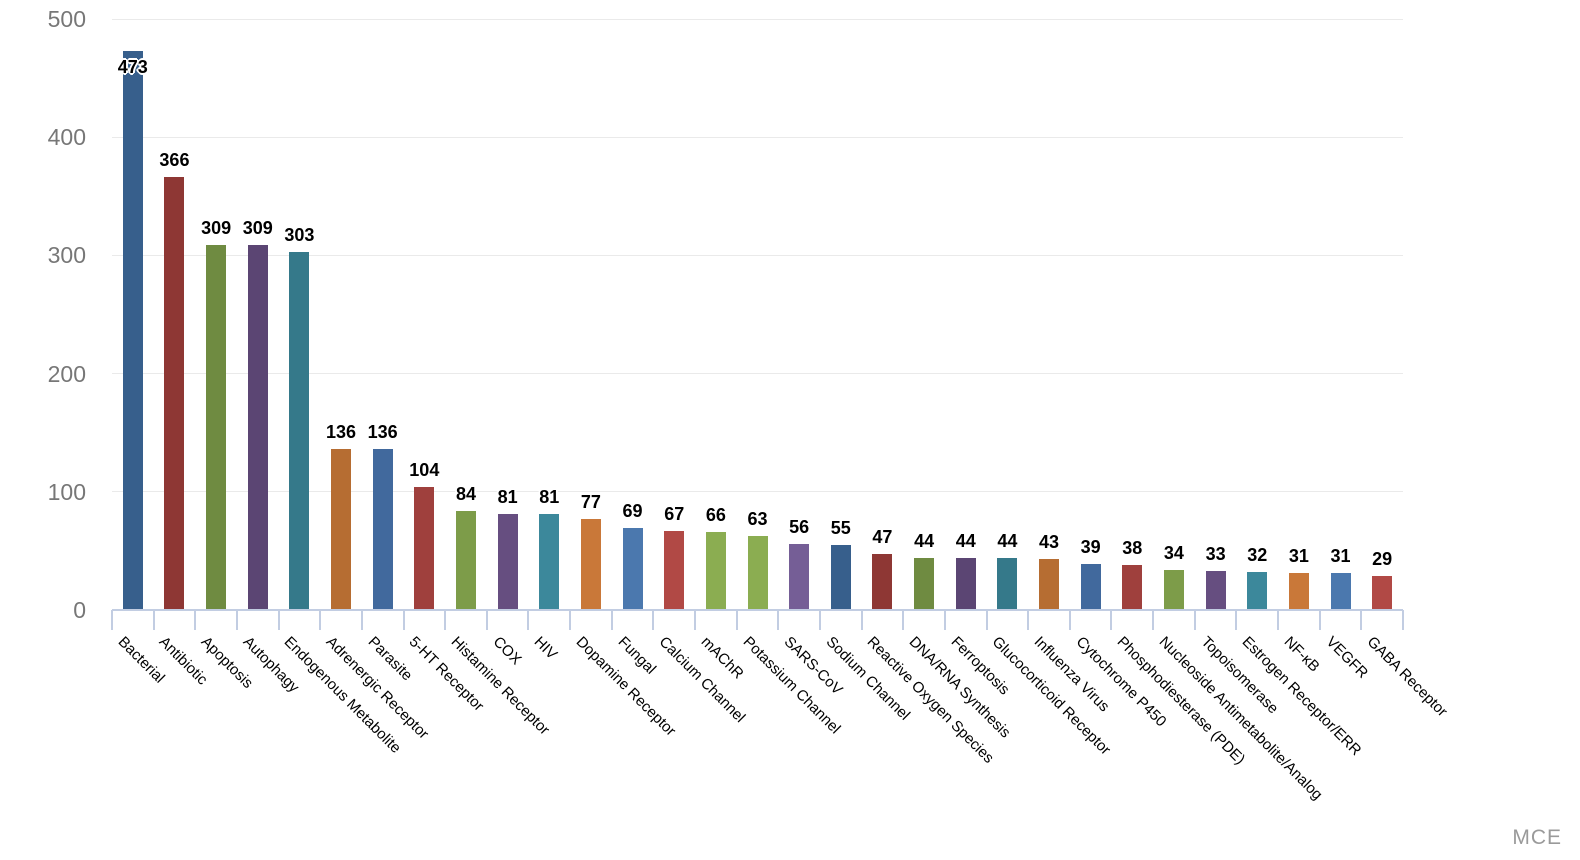  What do you see at coordinates (1346, 657) in the screenshot?
I see `category-label: VEGFR` at bounding box center [1346, 657].